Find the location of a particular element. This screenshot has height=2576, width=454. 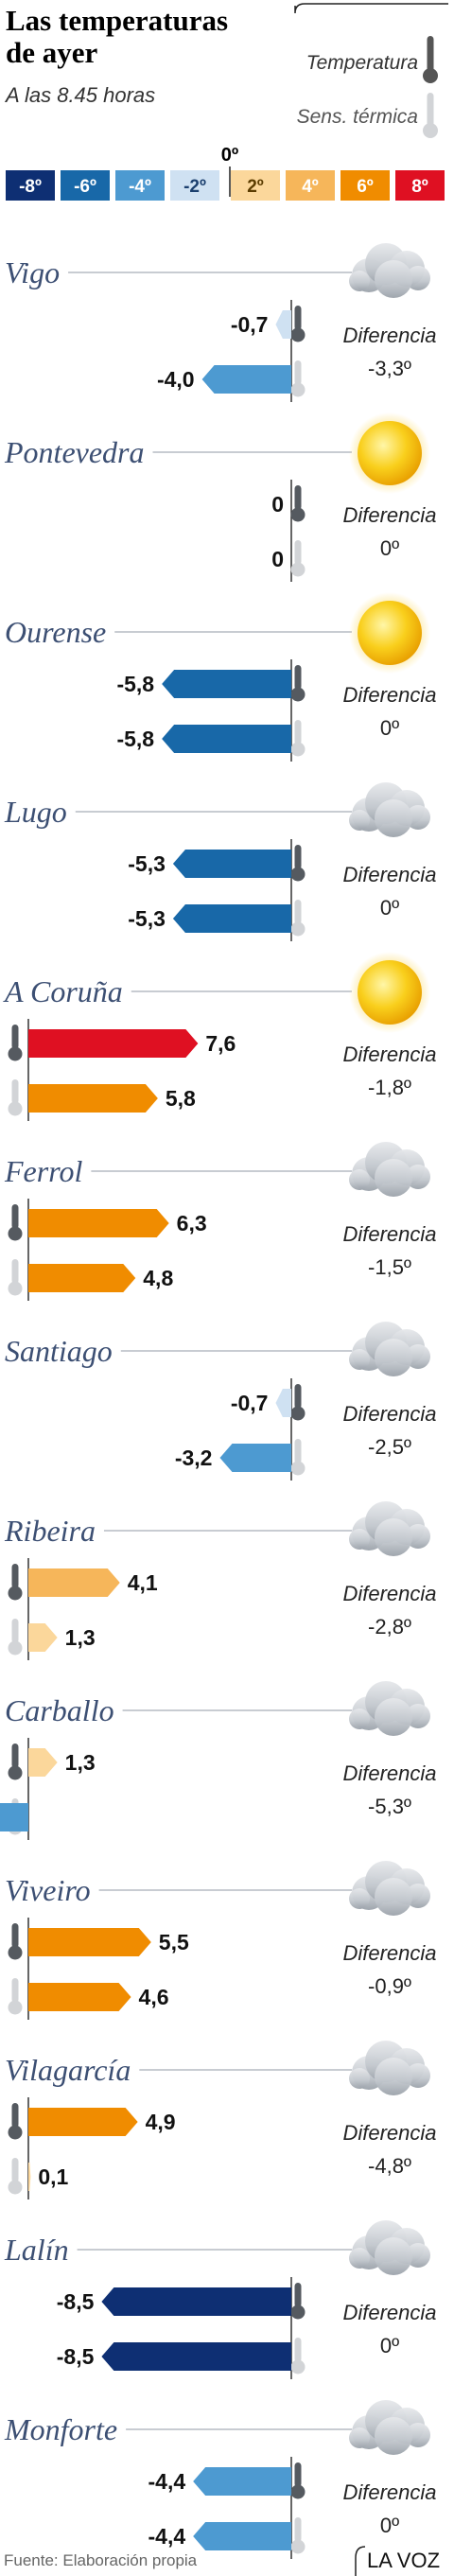

bar-value-label: -8,5 is located at coordinates (76, 2301).